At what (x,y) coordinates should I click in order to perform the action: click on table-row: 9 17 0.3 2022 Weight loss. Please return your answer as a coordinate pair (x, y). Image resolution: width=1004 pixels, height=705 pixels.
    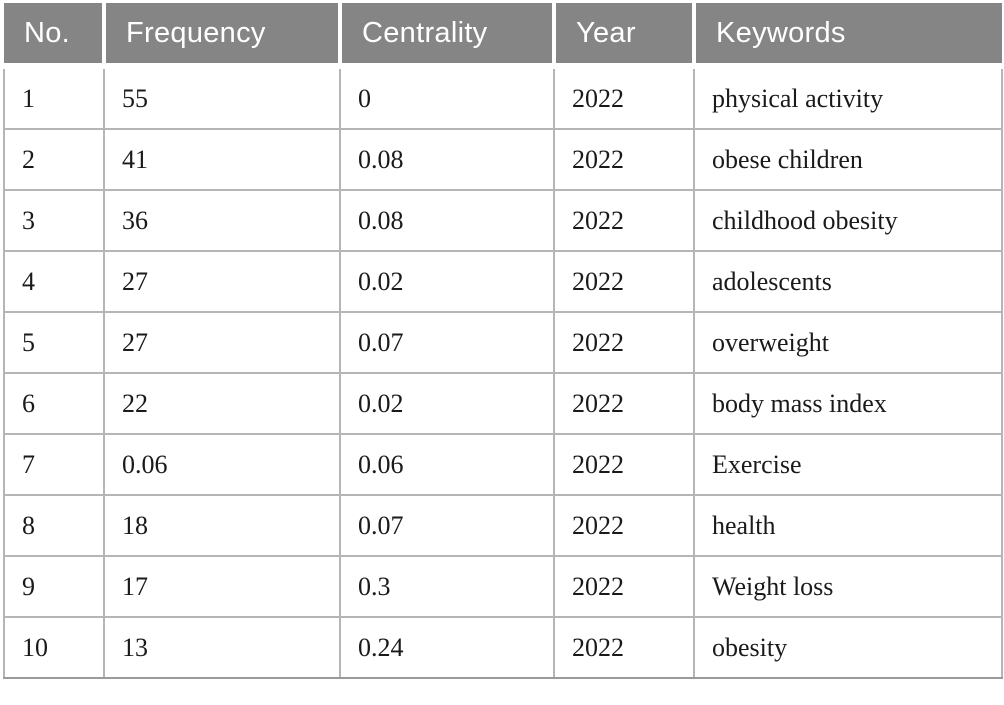
    Looking at the image, I should click on (503, 586).